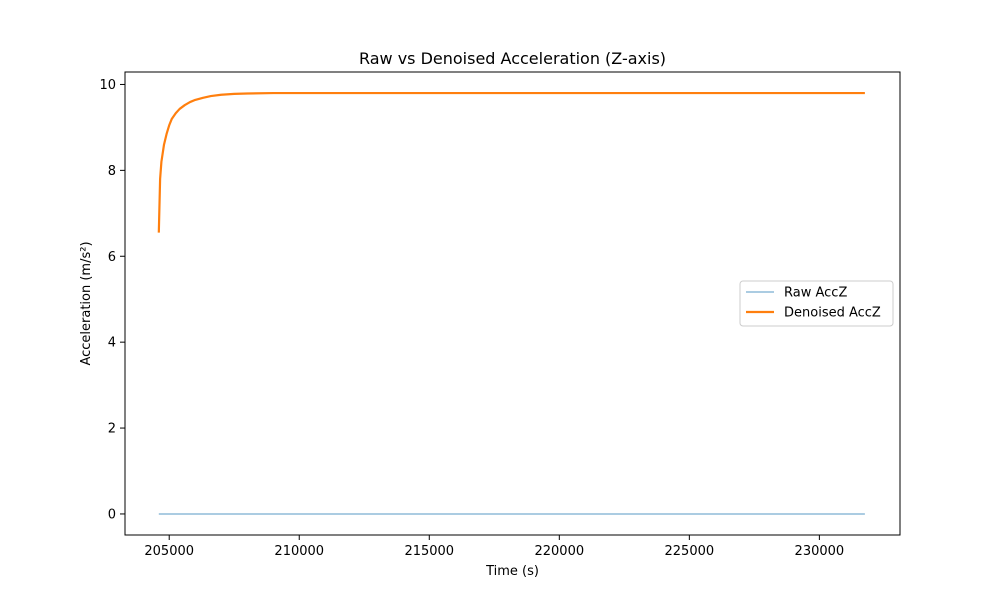 The image size is (1000, 600). I want to click on y-tick-label: 0, so click(112, 514).